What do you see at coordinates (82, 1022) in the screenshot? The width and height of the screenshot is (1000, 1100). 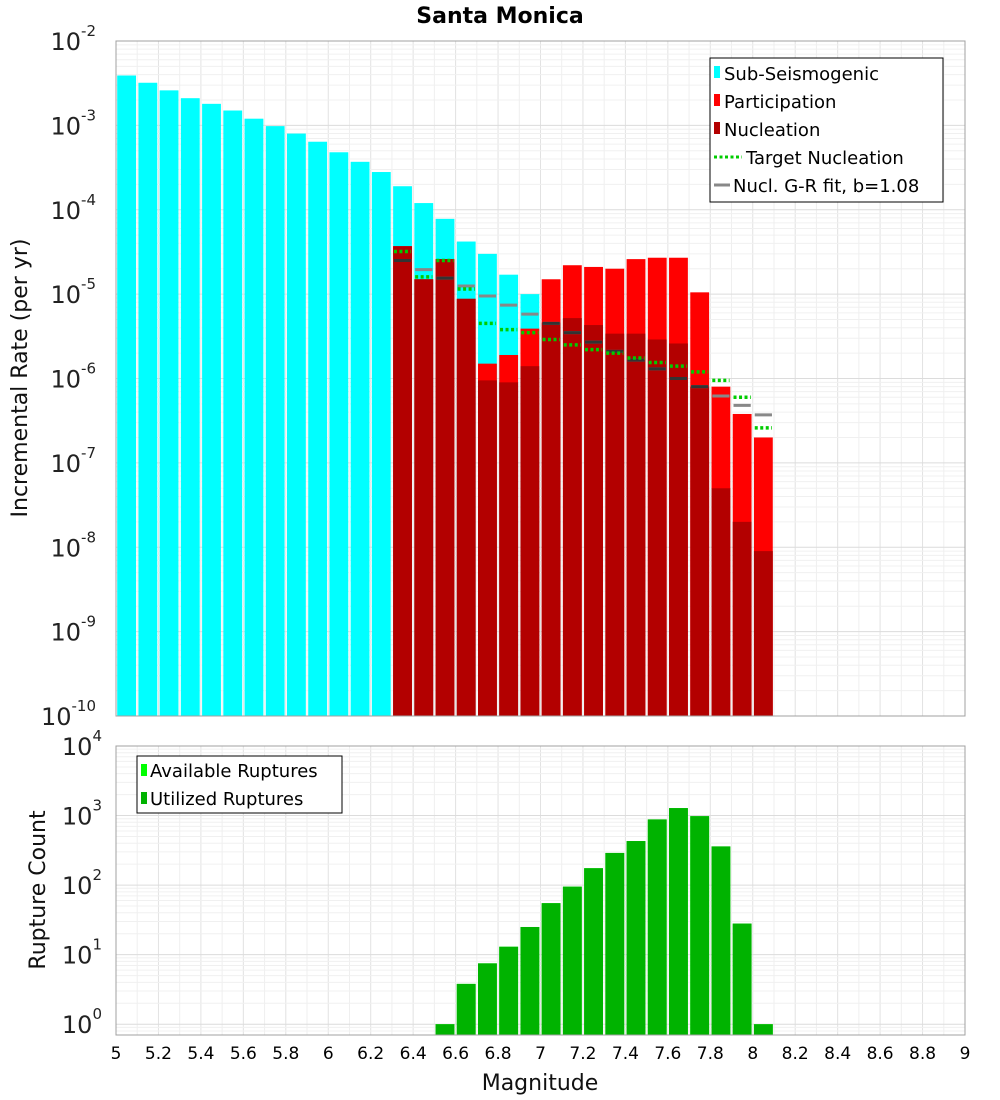 I see `y-tick-label: 10⁰` at bounding box center [82, 1022].